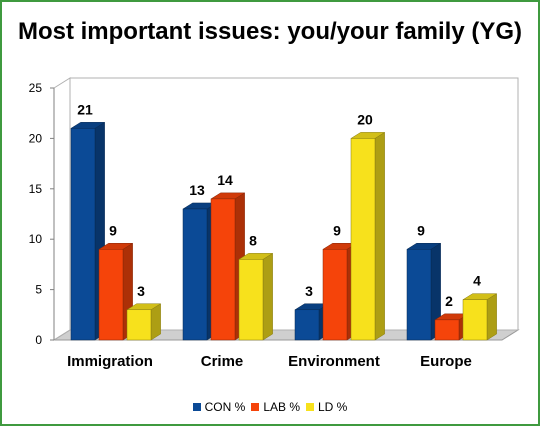 The height and width of the screenshot is (426, 540). Describe the element at coordinates (36, 138) in the screenshot. I see `y-tick-label: 20` at that location.